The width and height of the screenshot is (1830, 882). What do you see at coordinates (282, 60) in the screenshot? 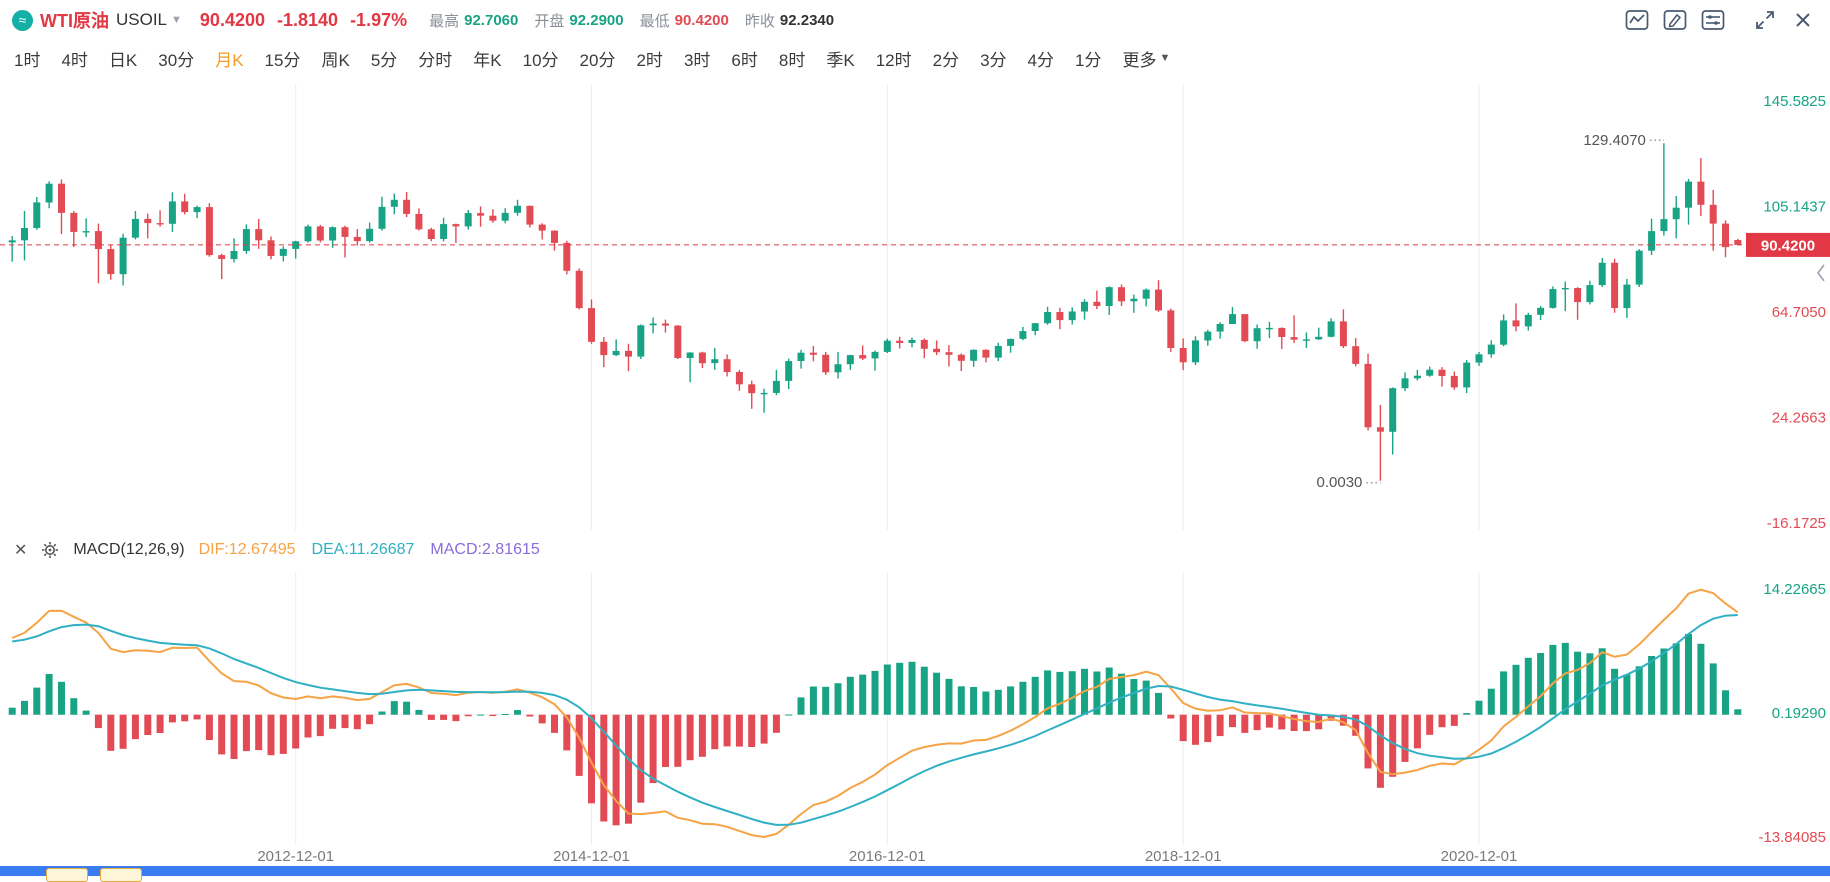
I see `timeframe-15分: 15分` at bounding box center [282, 60].